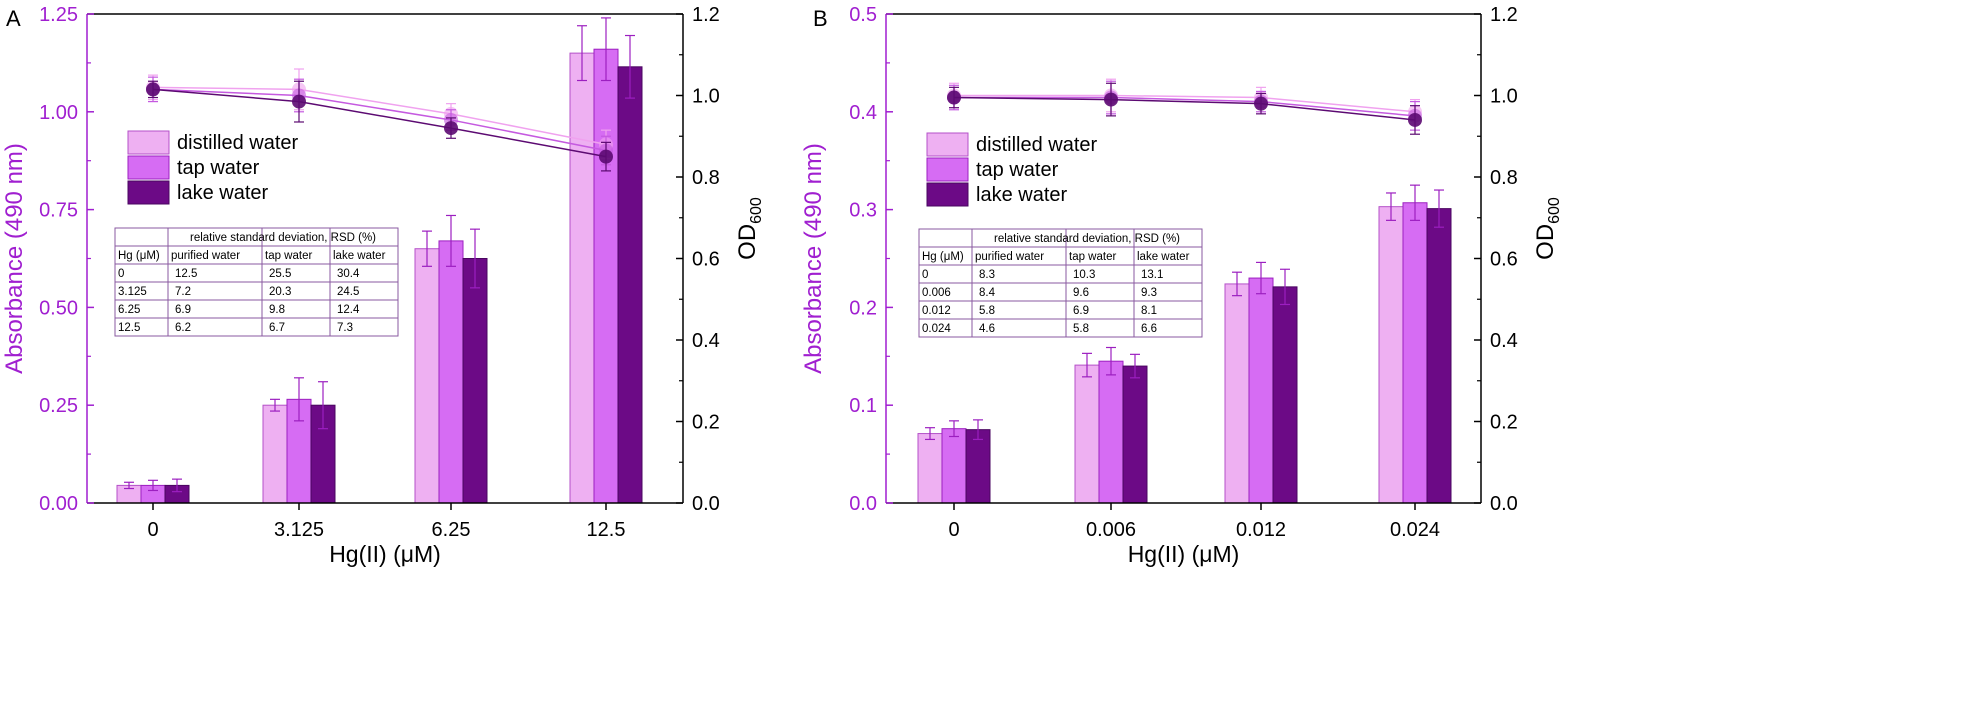  What do you see at coordinates (58, 308) in the screenshot?
I see `y-tick-label: 0.50` at bounding box center [58, 308].